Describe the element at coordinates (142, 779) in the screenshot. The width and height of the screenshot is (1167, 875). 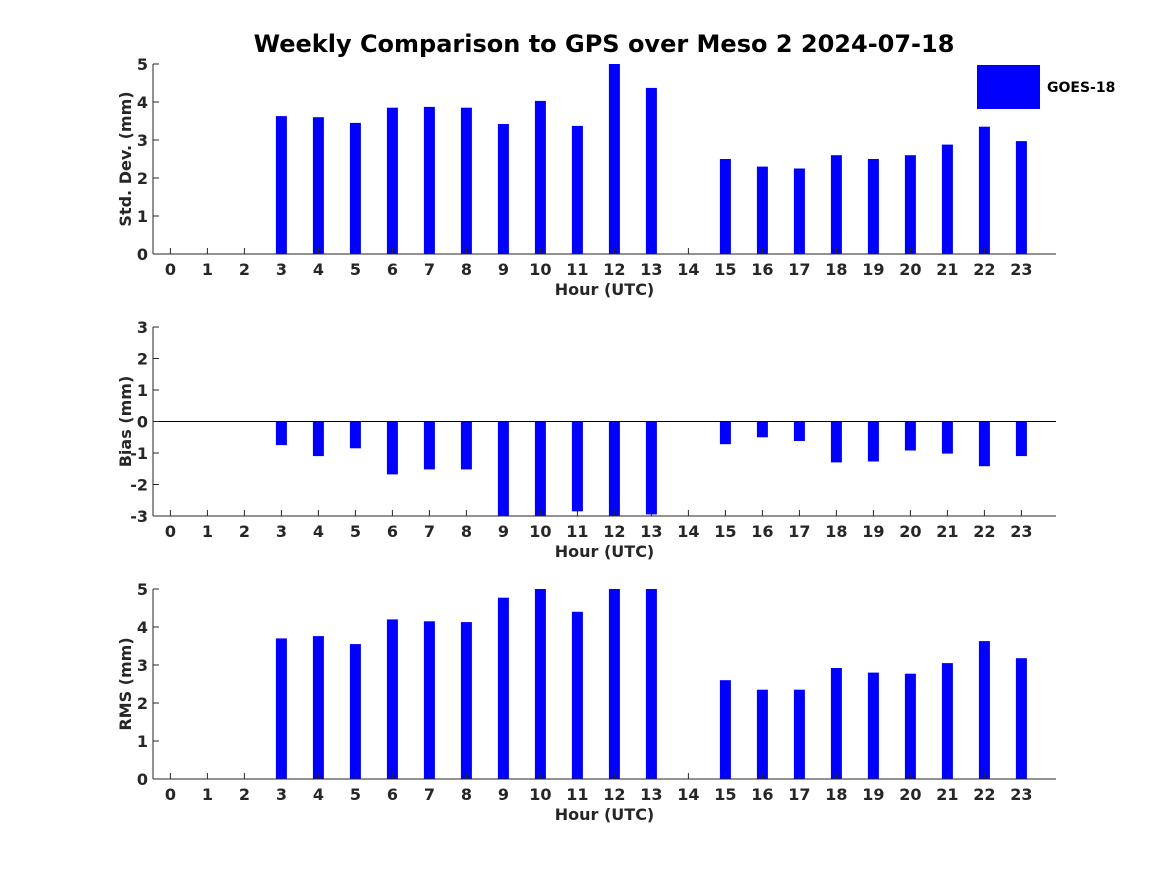
I see `y-tick-label: 0` at that location.